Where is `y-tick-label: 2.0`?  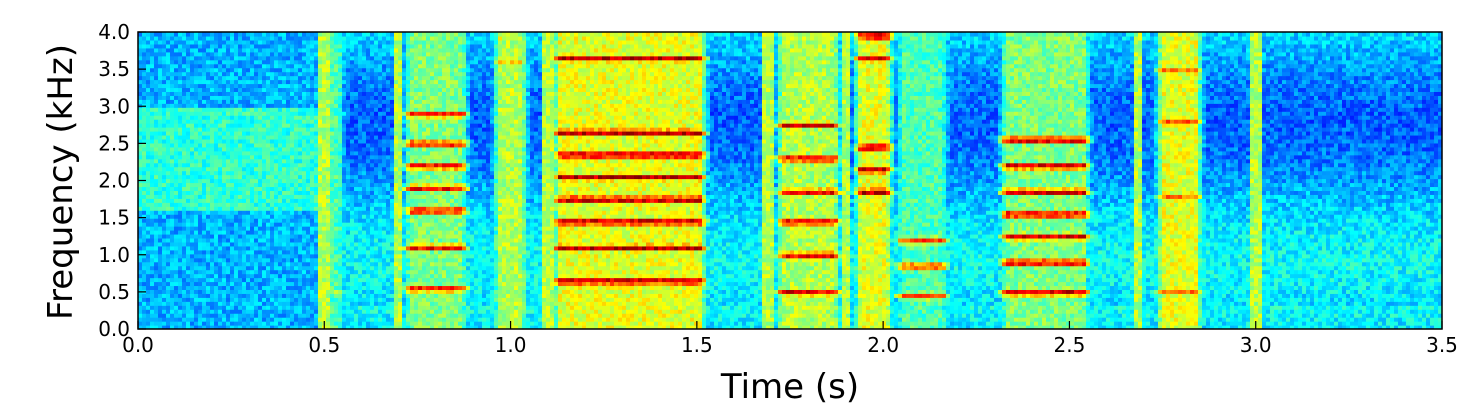 y-tick-label: 2.0 is located at coordinates (114, 181).